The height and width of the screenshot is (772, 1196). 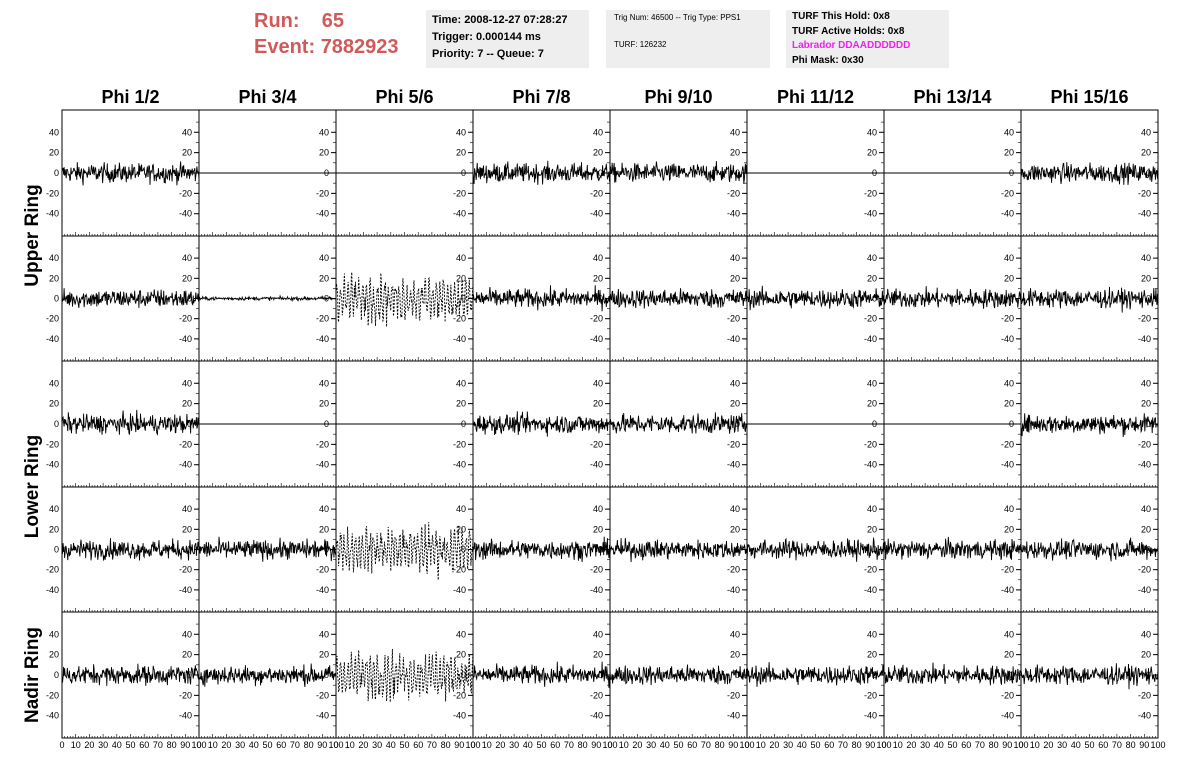 I want to click on trigger-text: Trigger: 0.000144 ms, so click(x=486, y=37).